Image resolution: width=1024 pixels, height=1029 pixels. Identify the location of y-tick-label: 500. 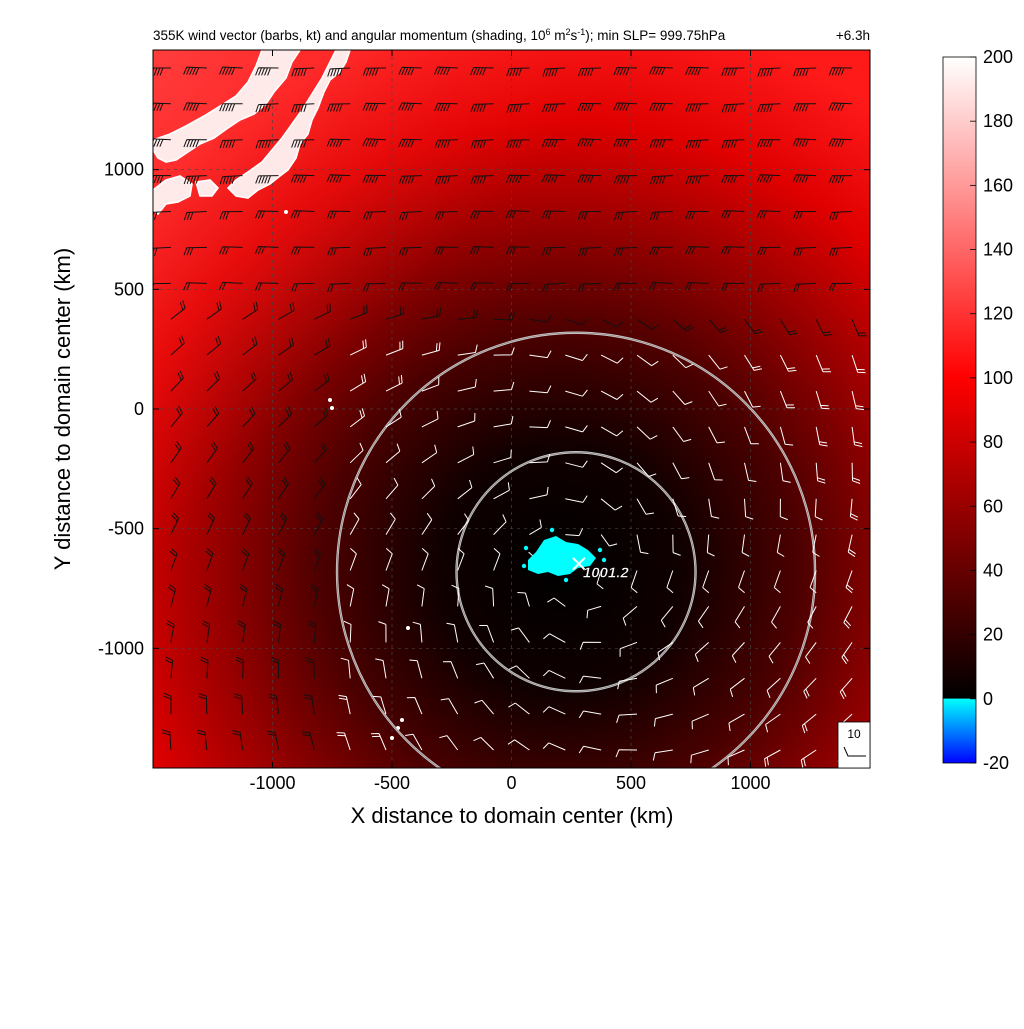
(129, 289).